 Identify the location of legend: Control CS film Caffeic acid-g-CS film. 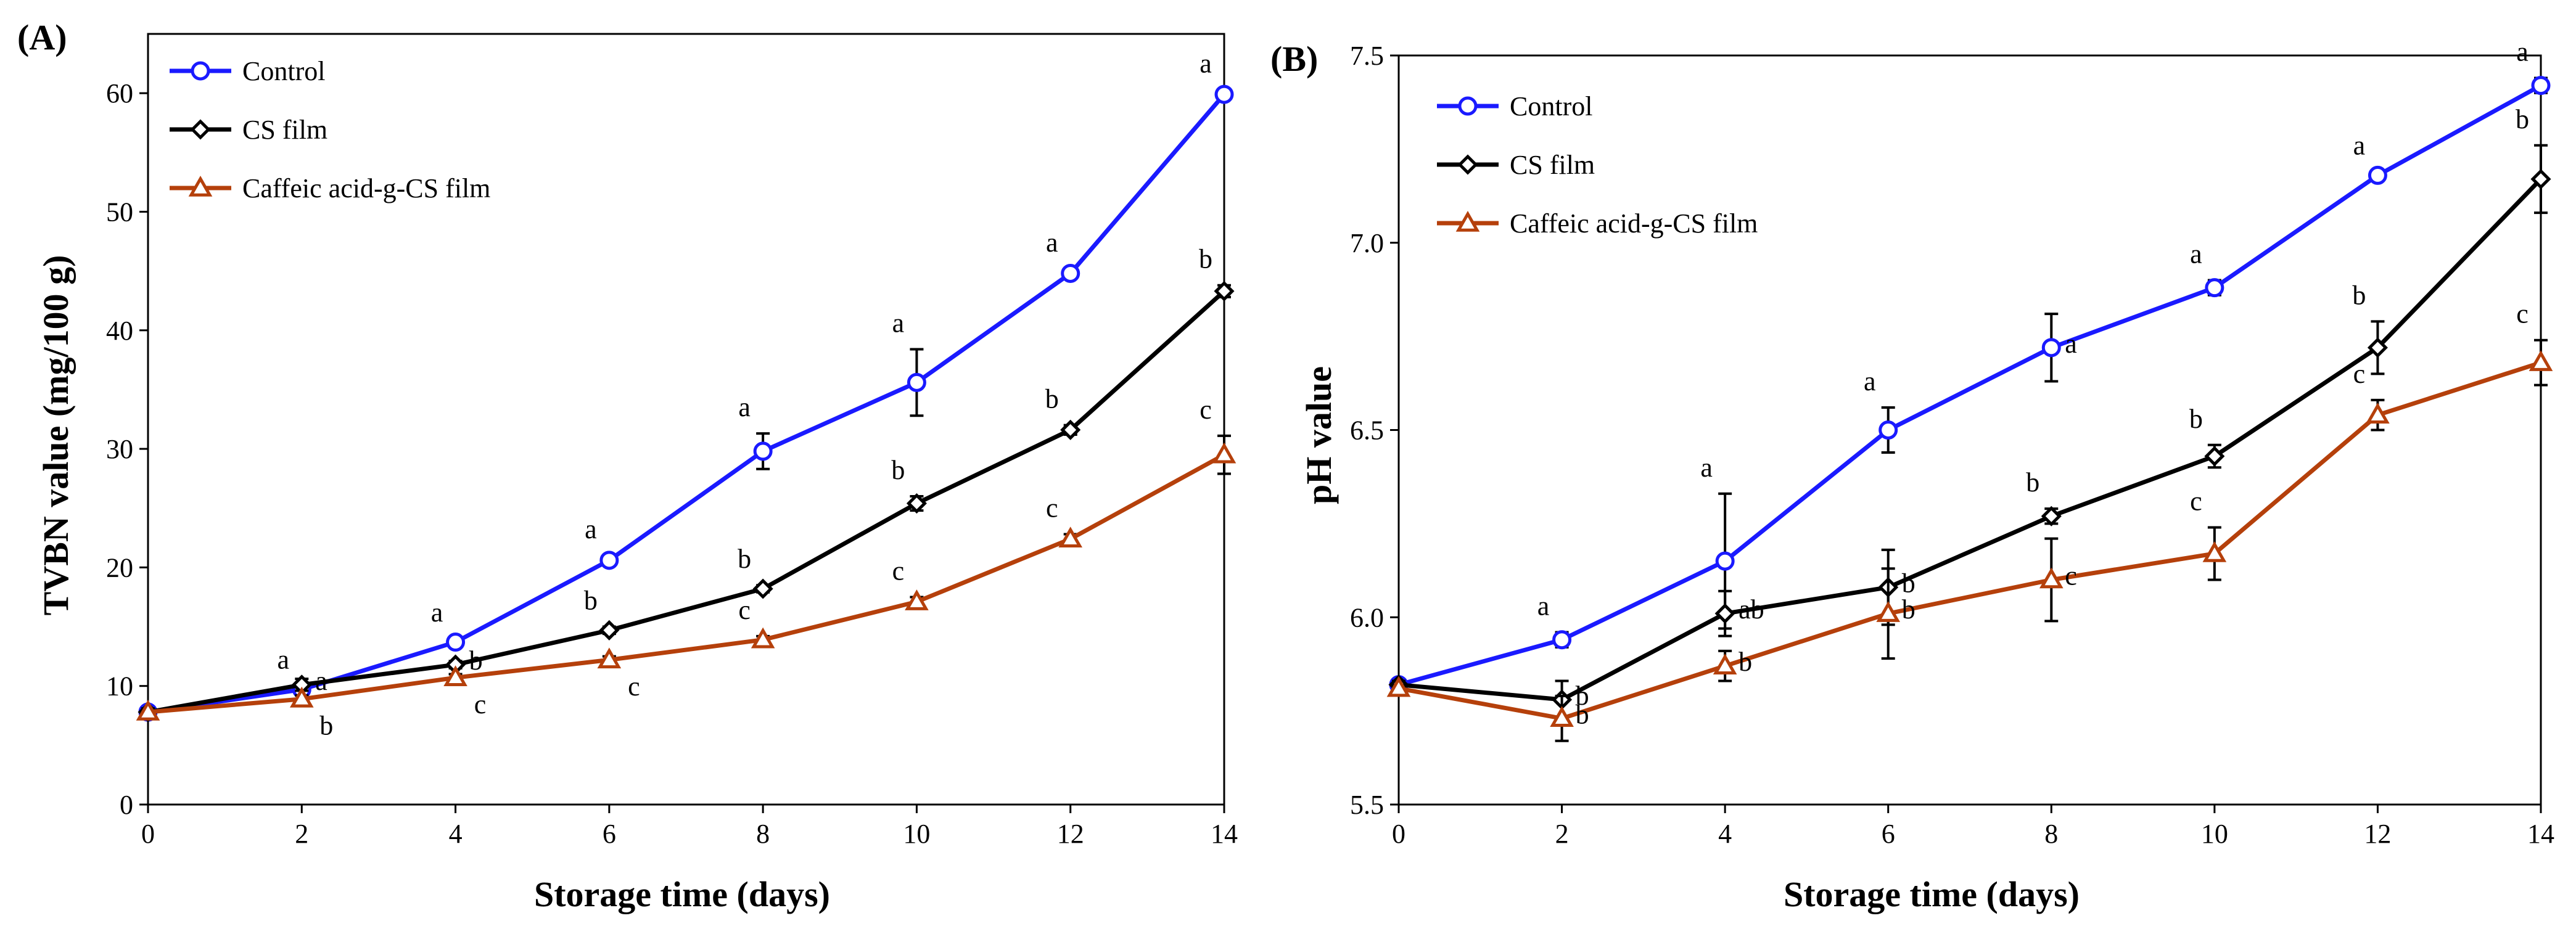
(1597, 165).